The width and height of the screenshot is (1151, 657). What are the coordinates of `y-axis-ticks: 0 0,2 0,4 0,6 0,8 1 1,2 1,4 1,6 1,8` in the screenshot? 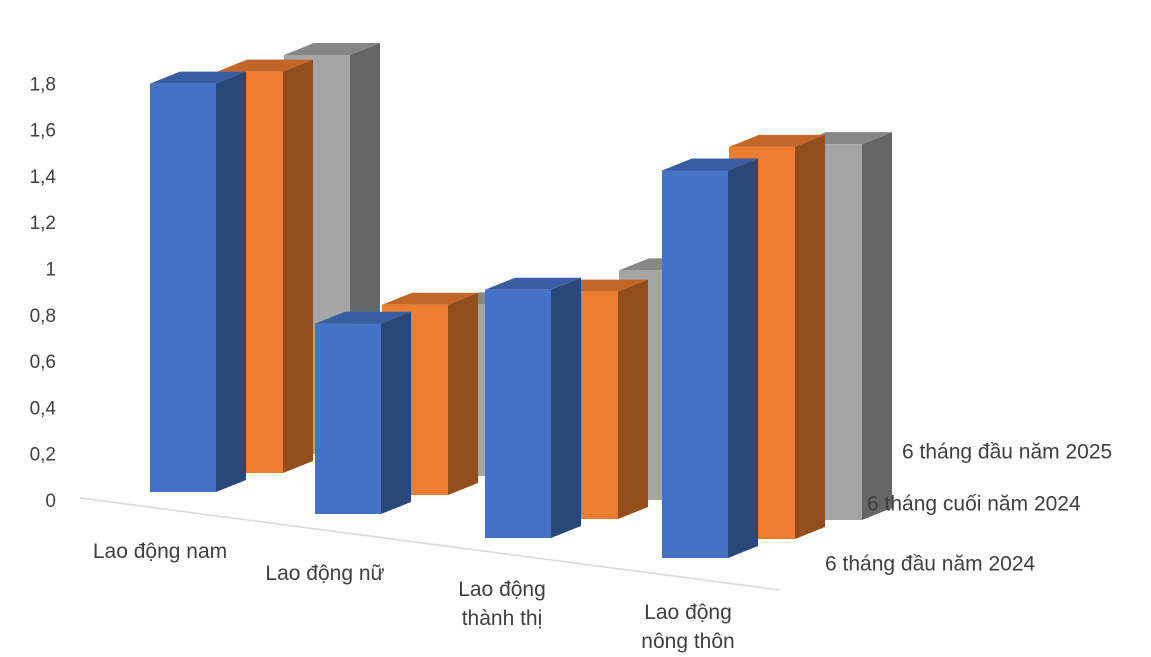 It's located at (43, 293).